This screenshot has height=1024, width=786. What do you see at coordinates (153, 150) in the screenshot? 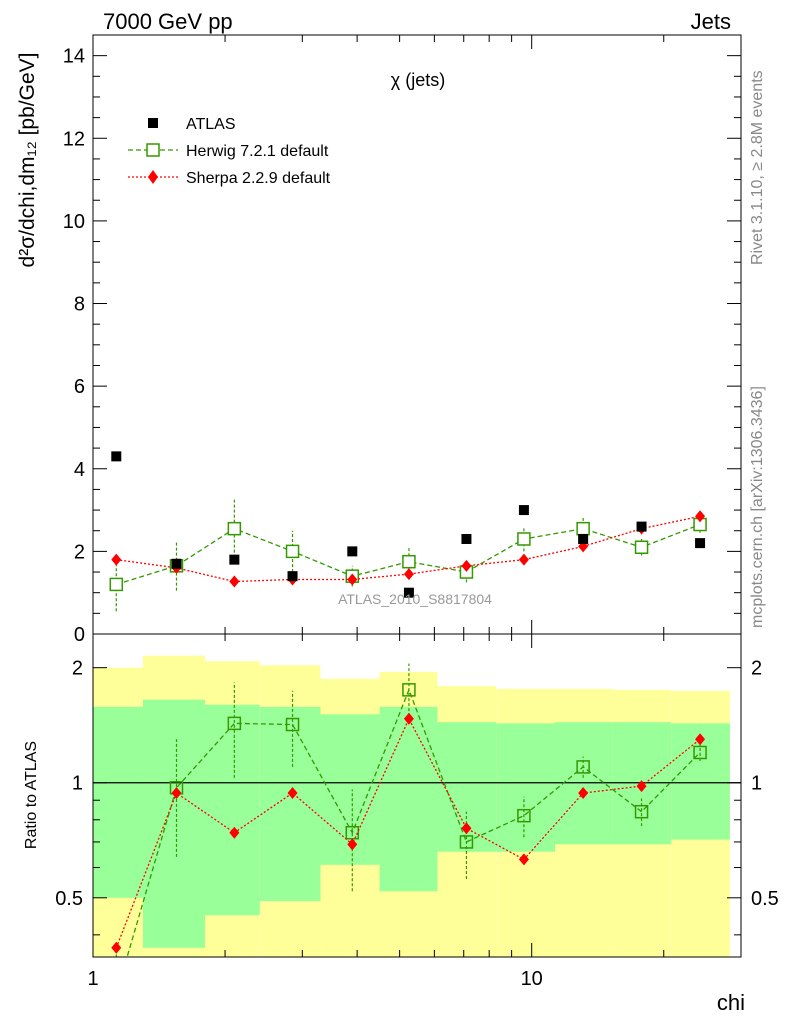
I see `legend-herwig-marker` at bounding box center [153, 150].